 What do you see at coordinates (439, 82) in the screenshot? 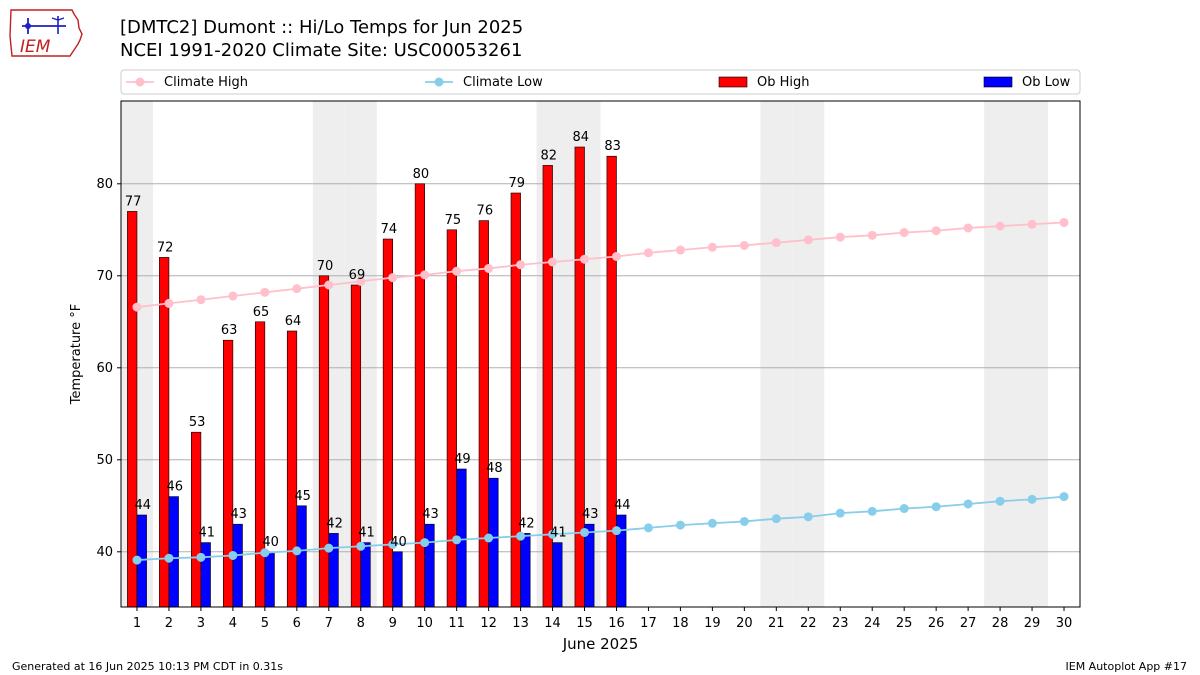
I see `climate-low-legend-marker` at bounding box center [439, 82].